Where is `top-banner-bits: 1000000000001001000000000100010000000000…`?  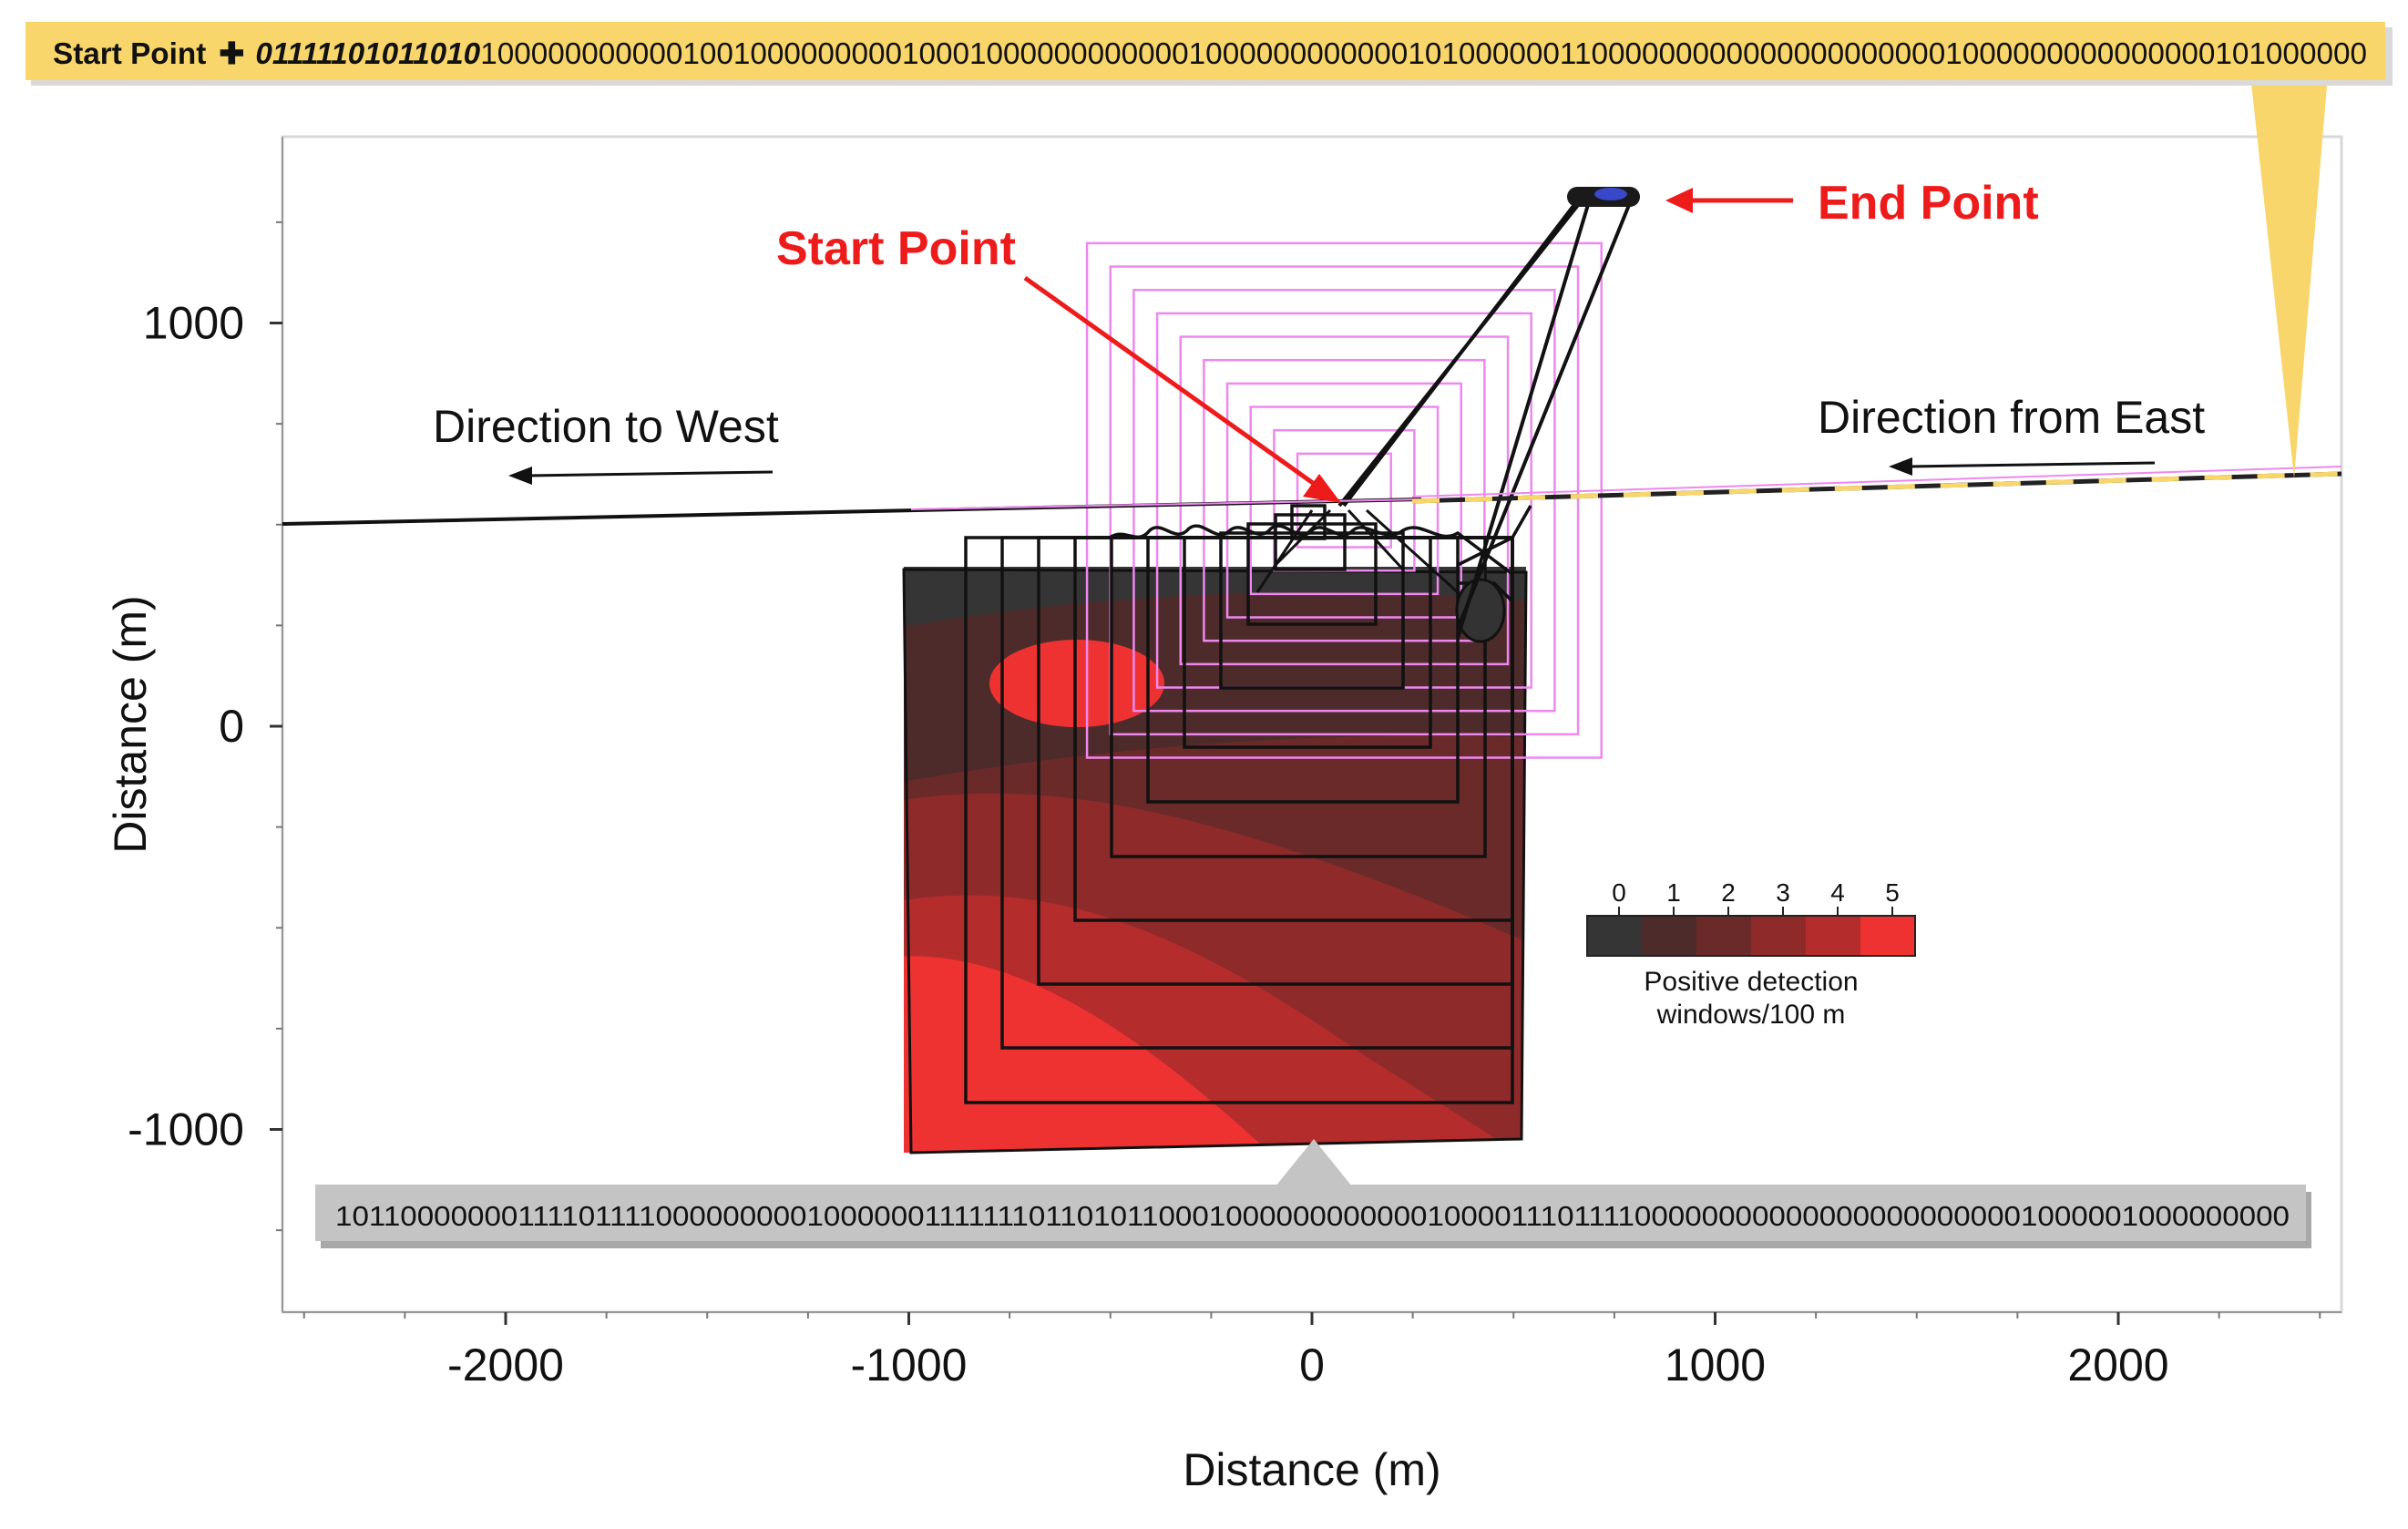 top-banner-bits: 1000000000001001000000000100010000000000… is located at coordinates (1423, 53).